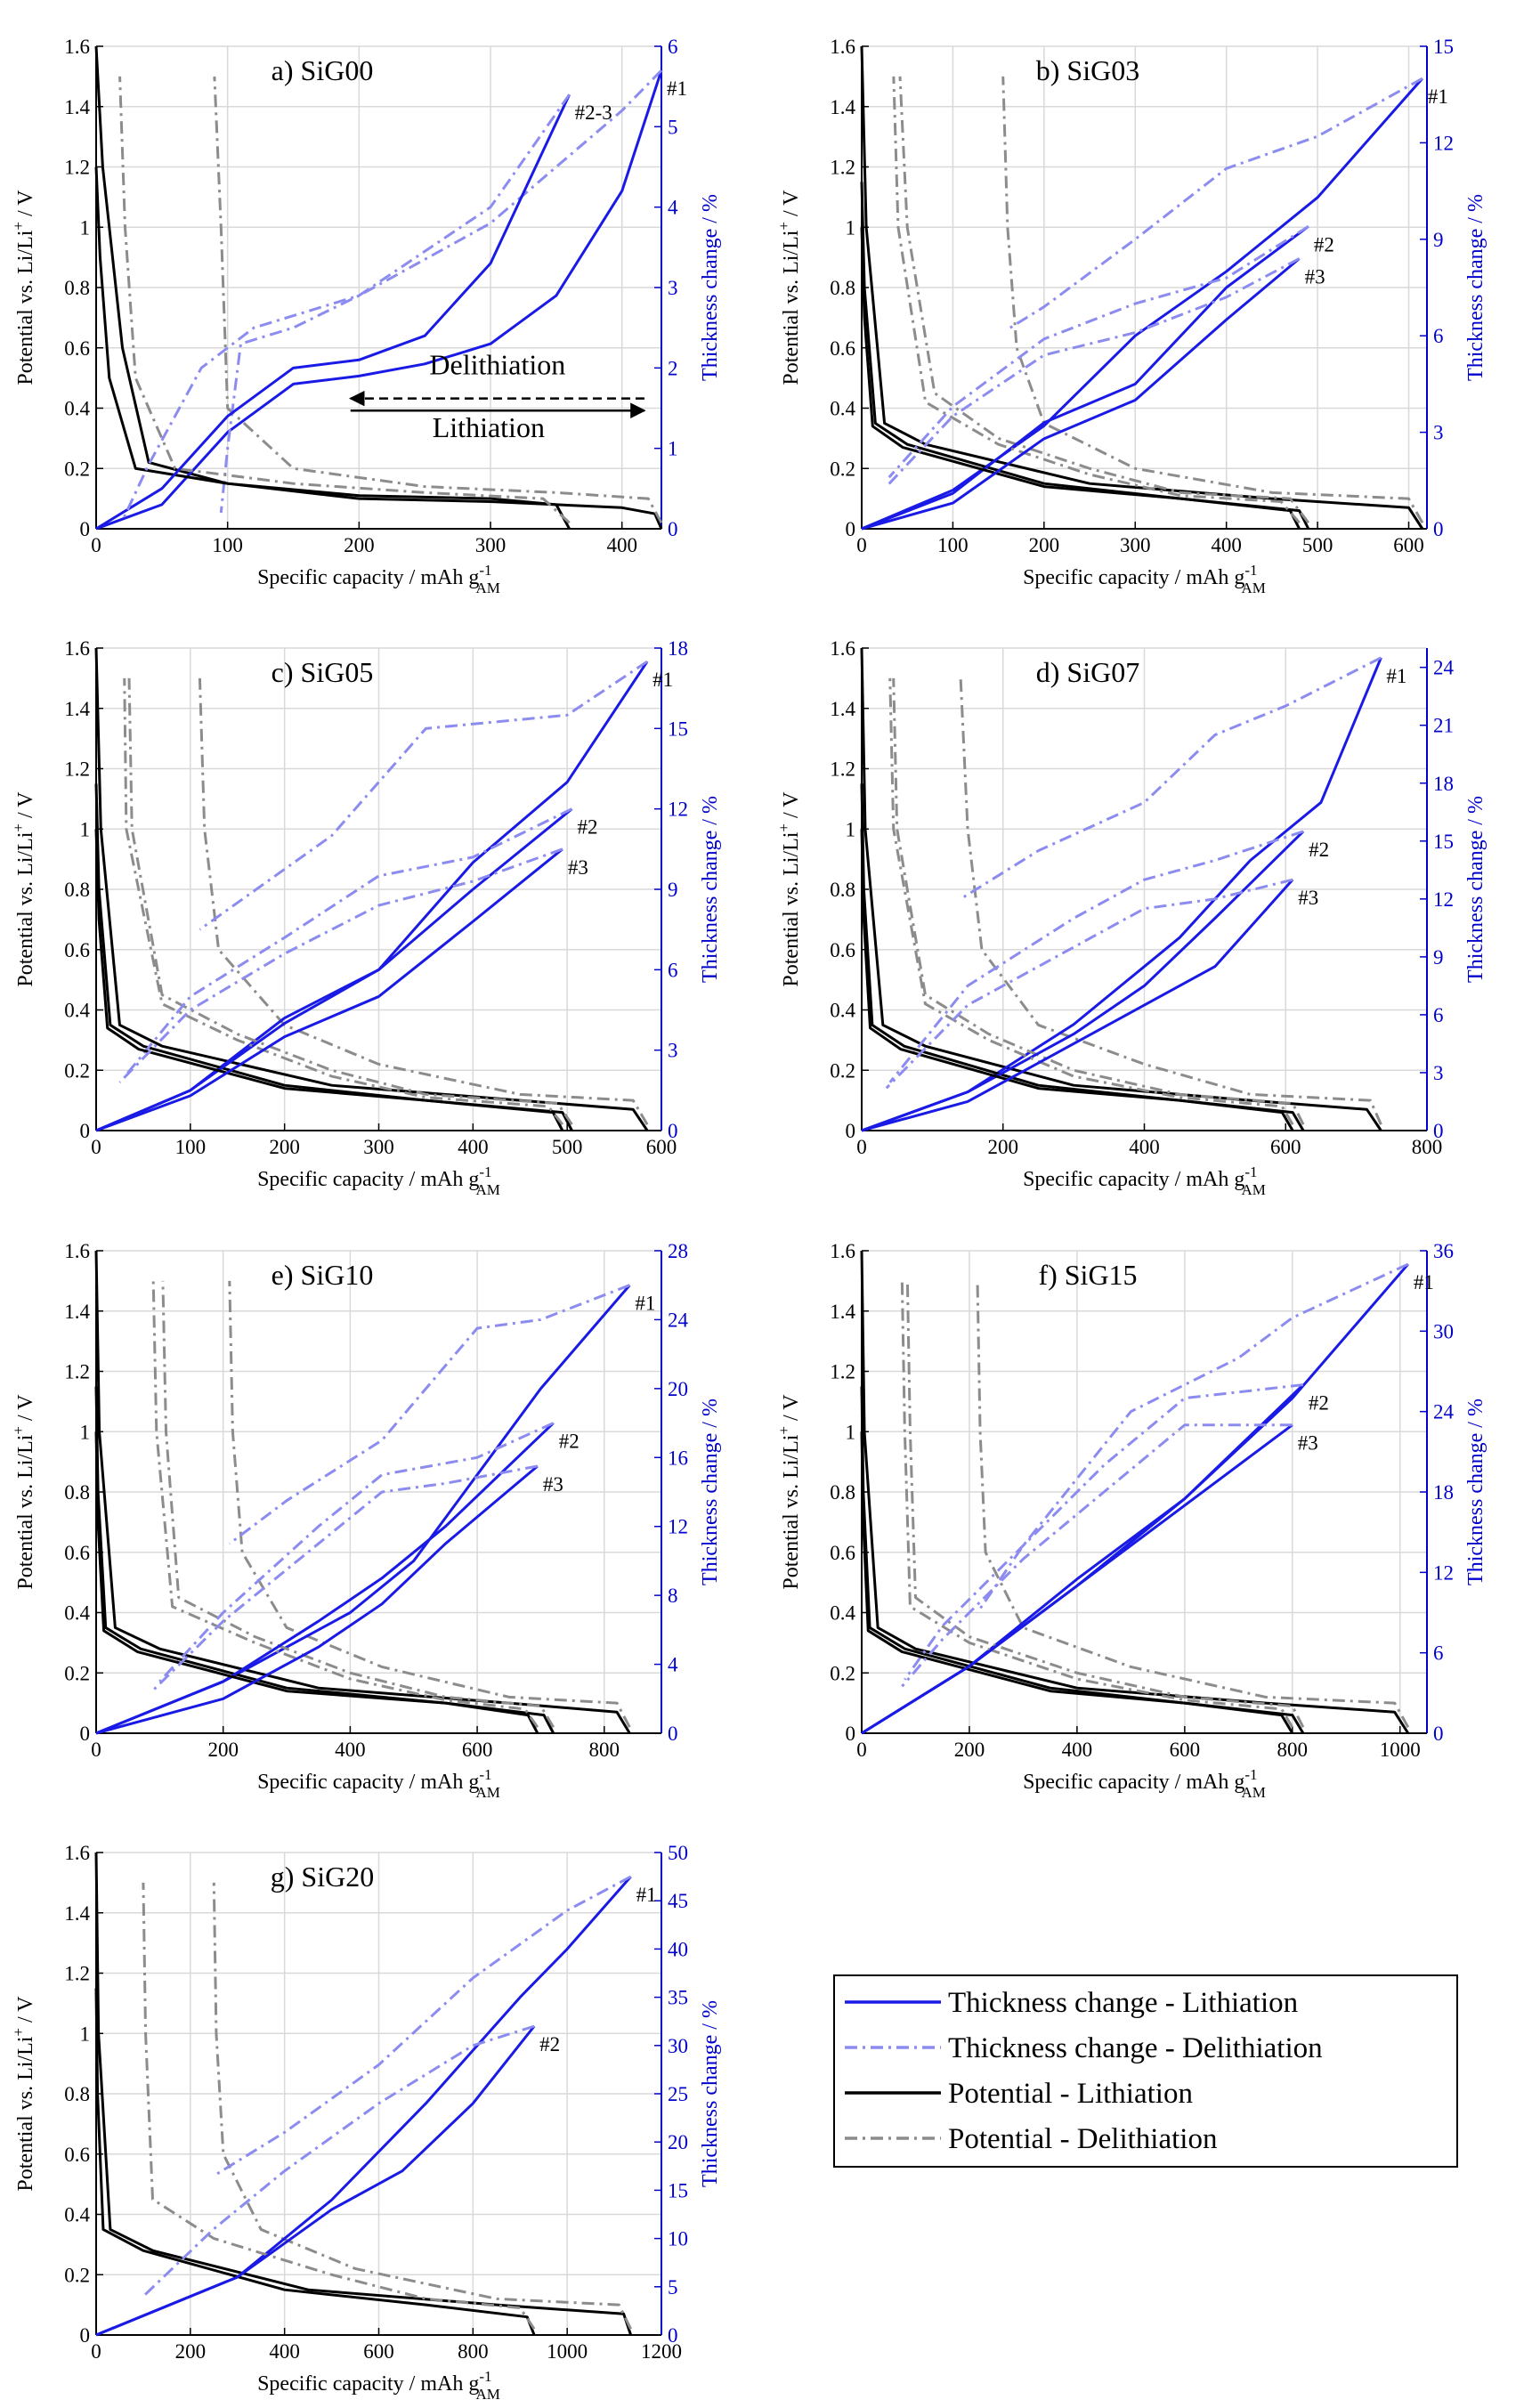 The height and width of the screenshot is (2408, 1532). What do you see at coordinates (678, 1251) in the screenshot?
I see `y2-tick-label: 28` at bounding box center [678, 1251].